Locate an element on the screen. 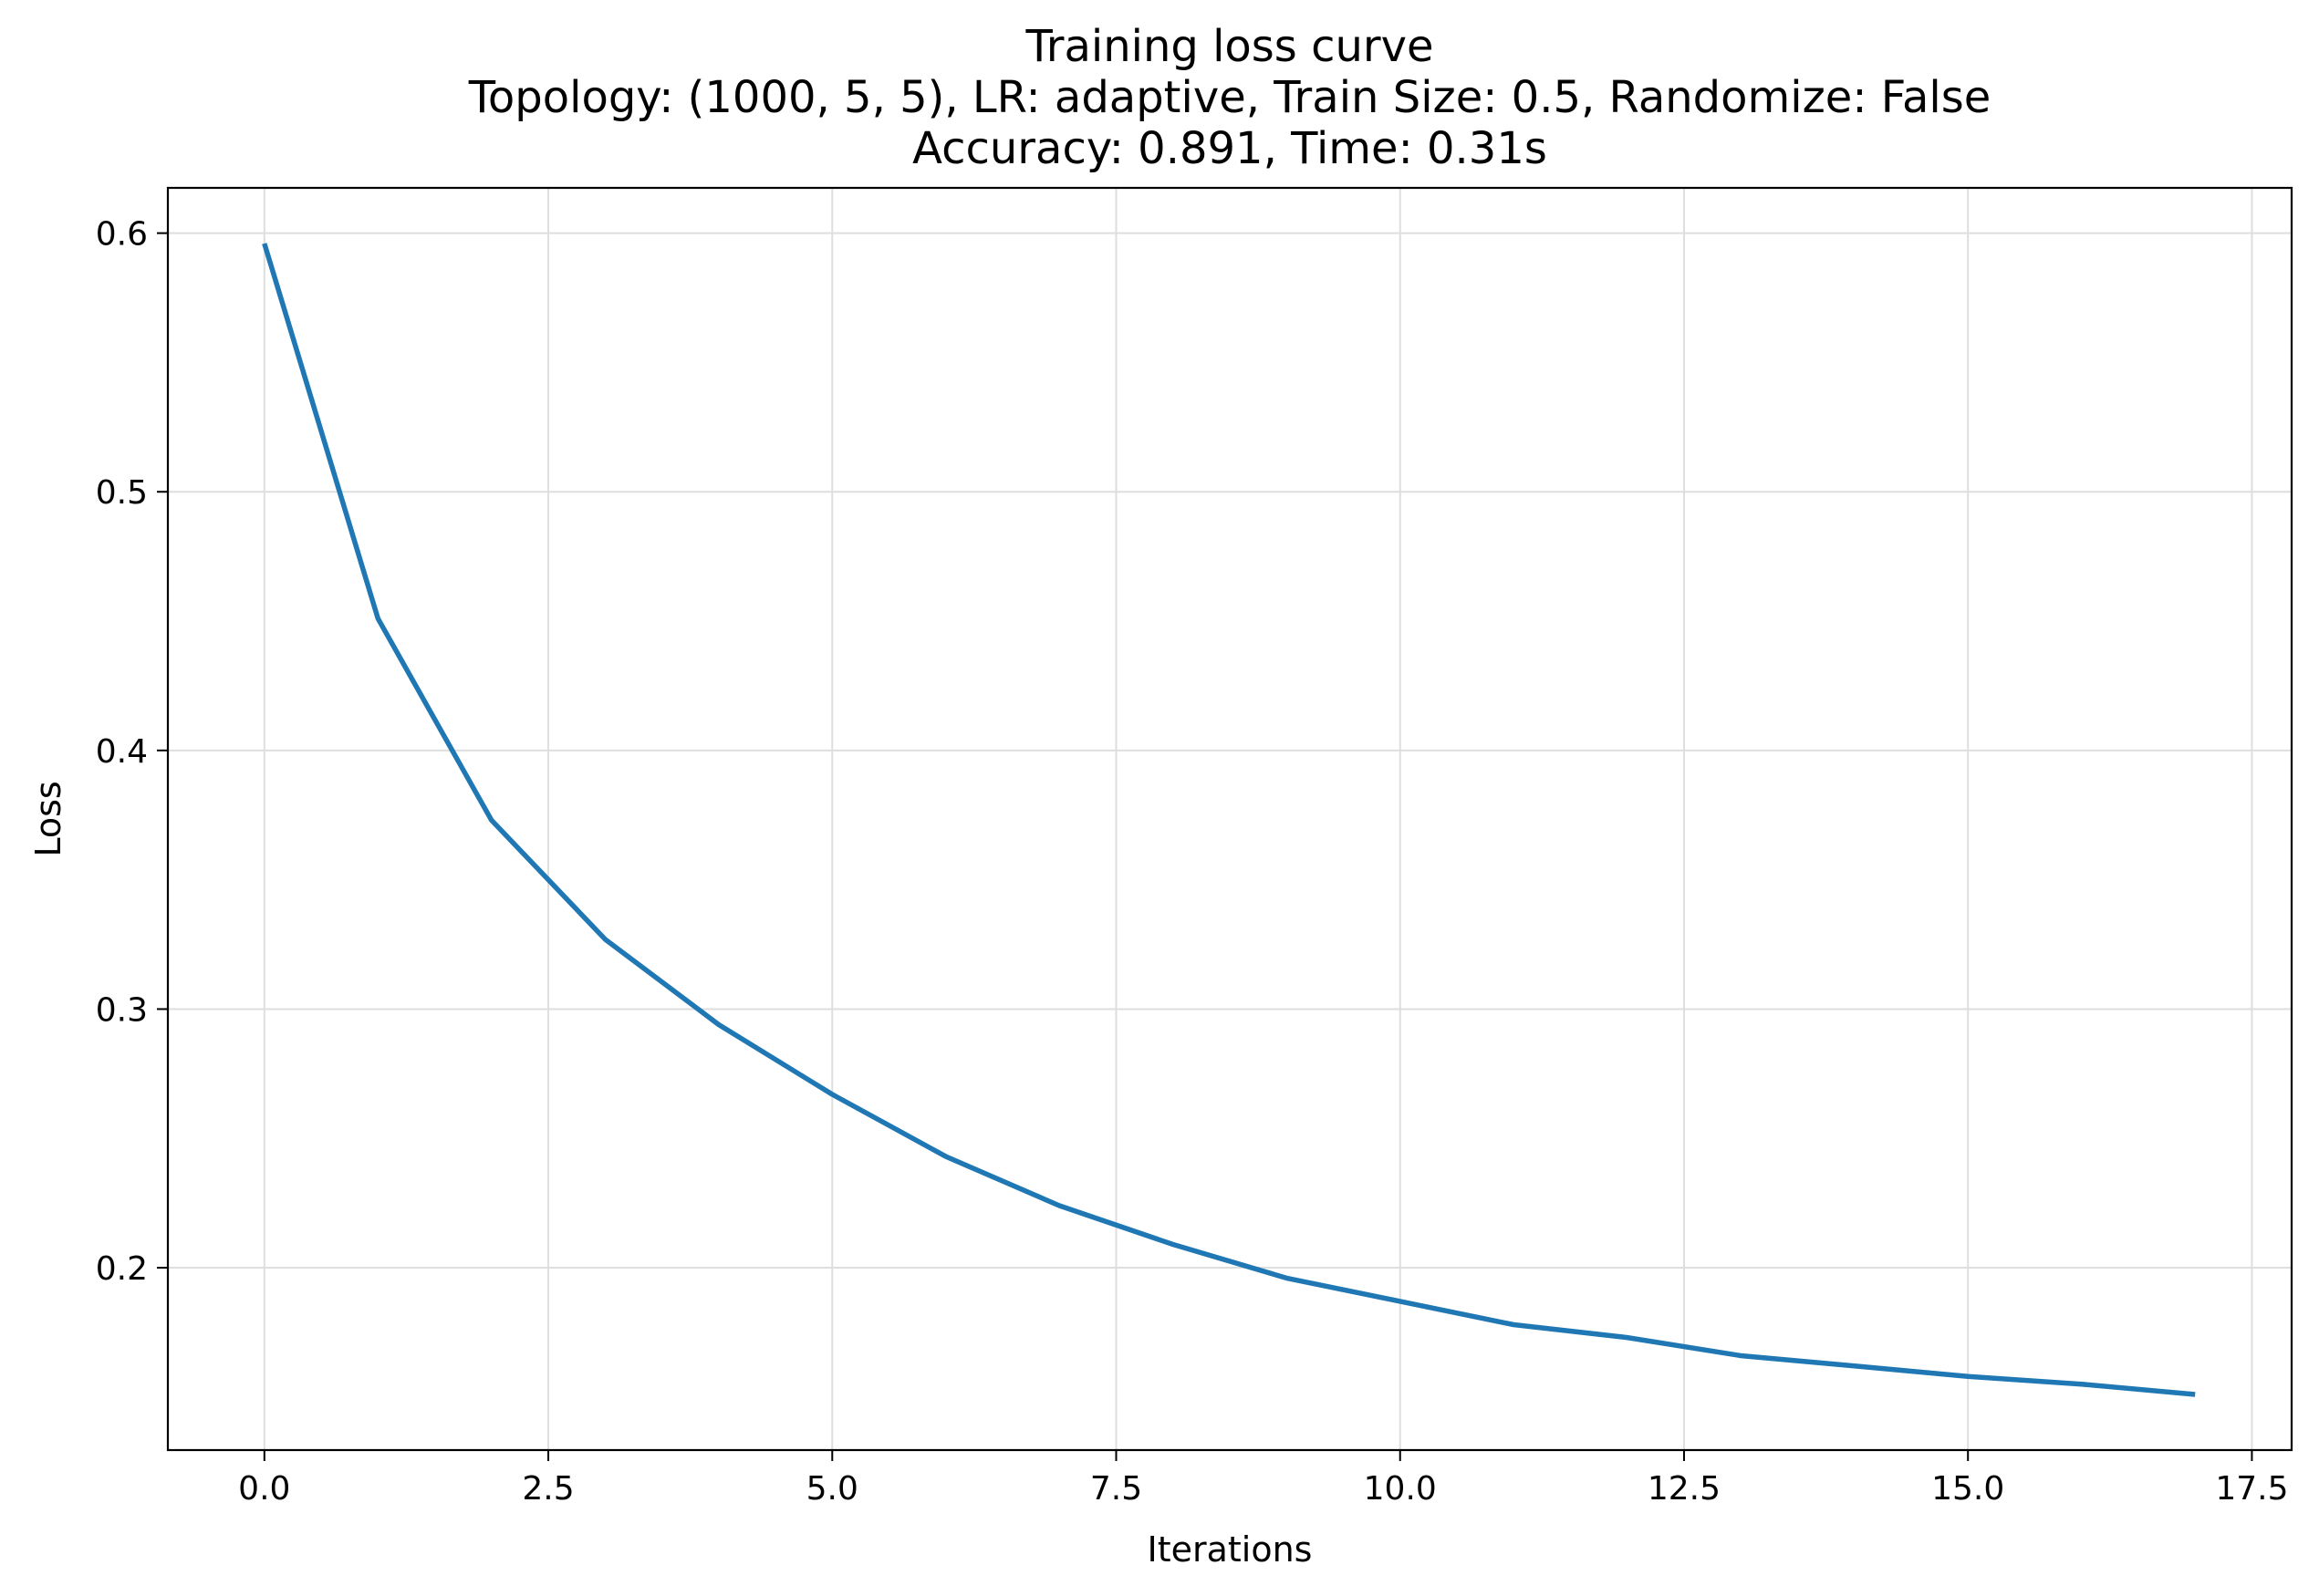  y-tick-label: 0.2 is located at coordinates (122, 1269).